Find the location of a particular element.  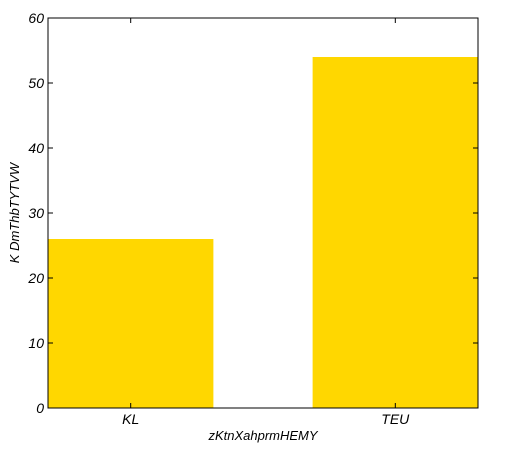

x-tick-label: TEU is located at coordinates (395, 419).